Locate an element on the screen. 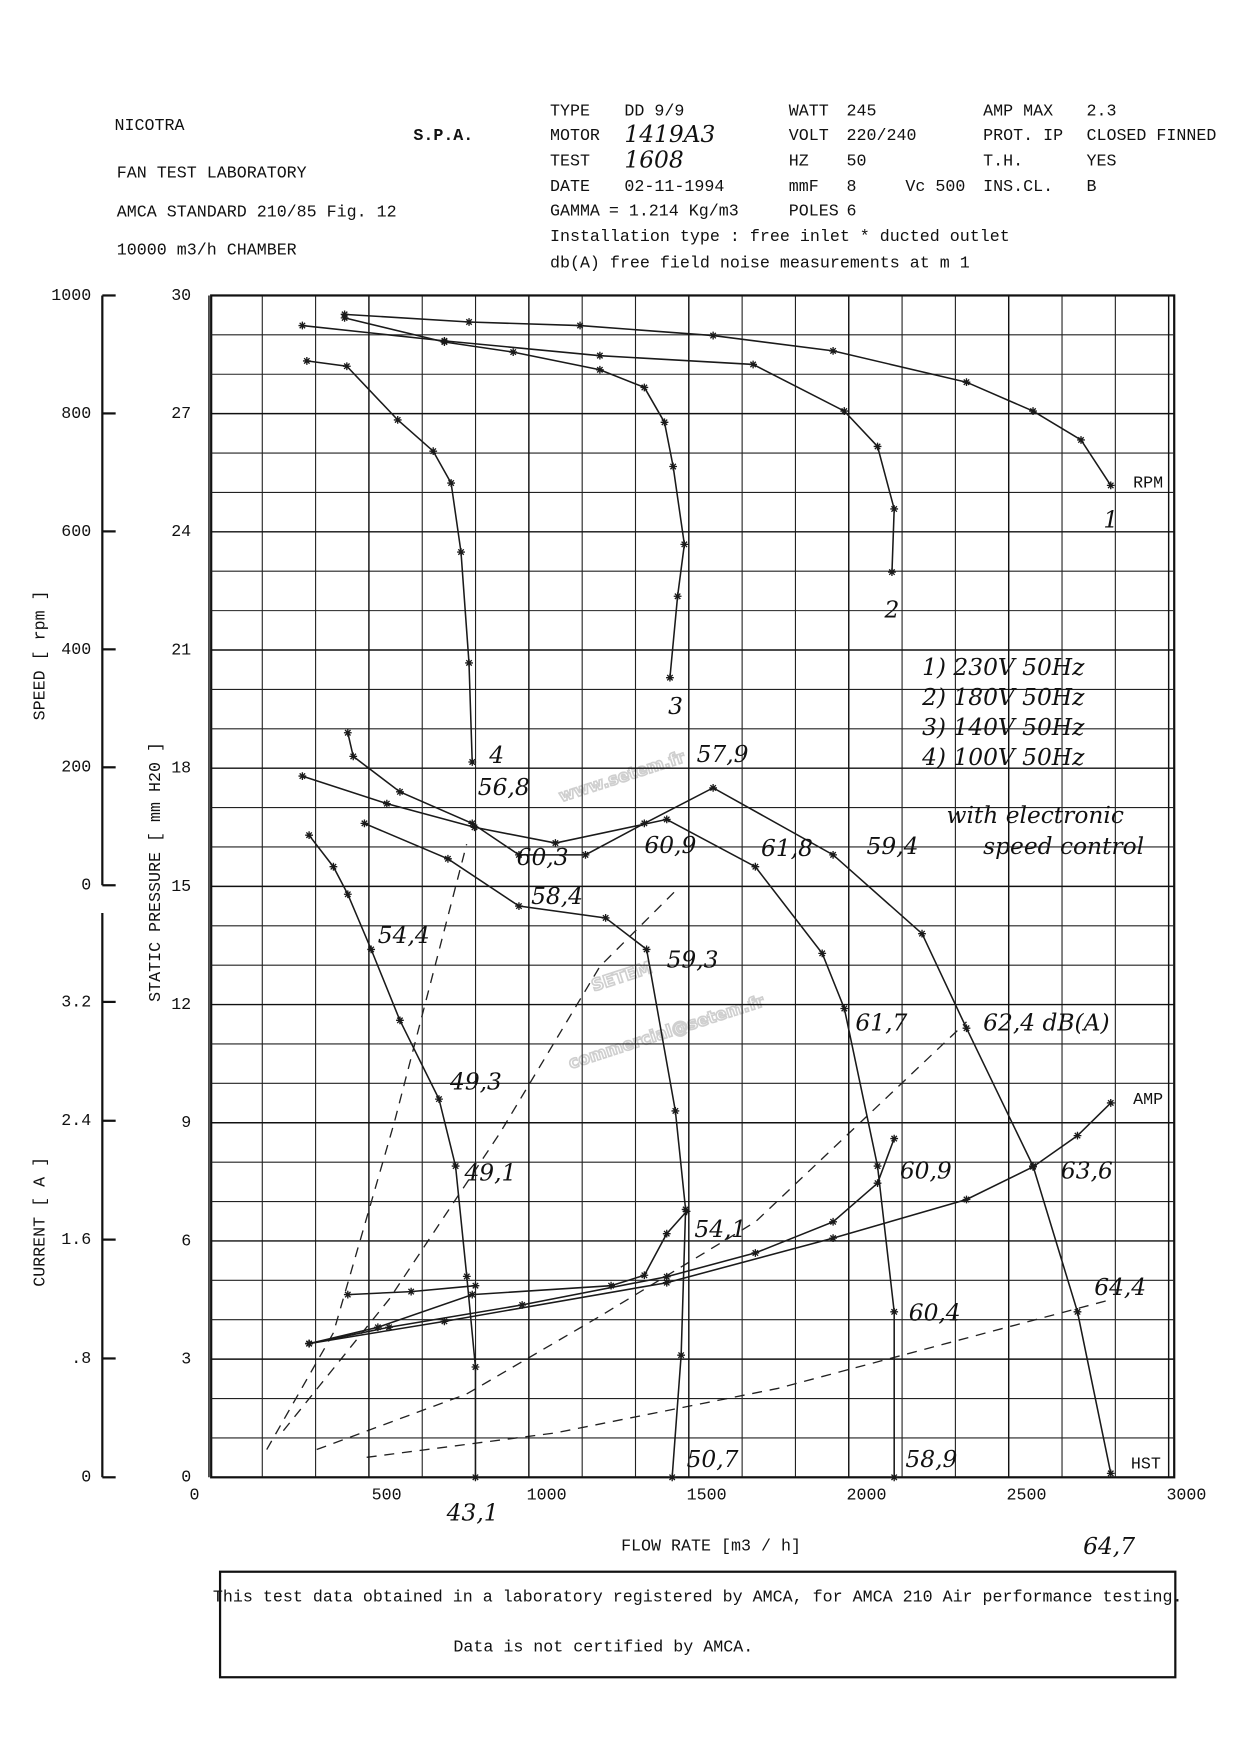  axis-title: FLOW RATE [m3 / h] is located at coordinates (711, 1547).